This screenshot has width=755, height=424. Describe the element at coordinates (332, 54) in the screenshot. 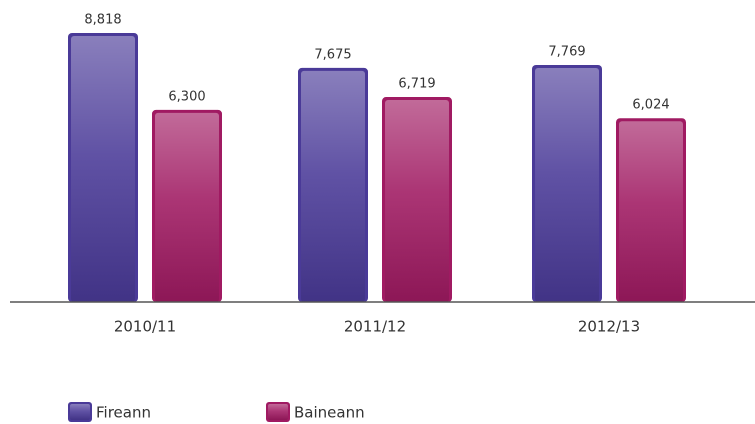

I see `value-label: 7,675` at that location.